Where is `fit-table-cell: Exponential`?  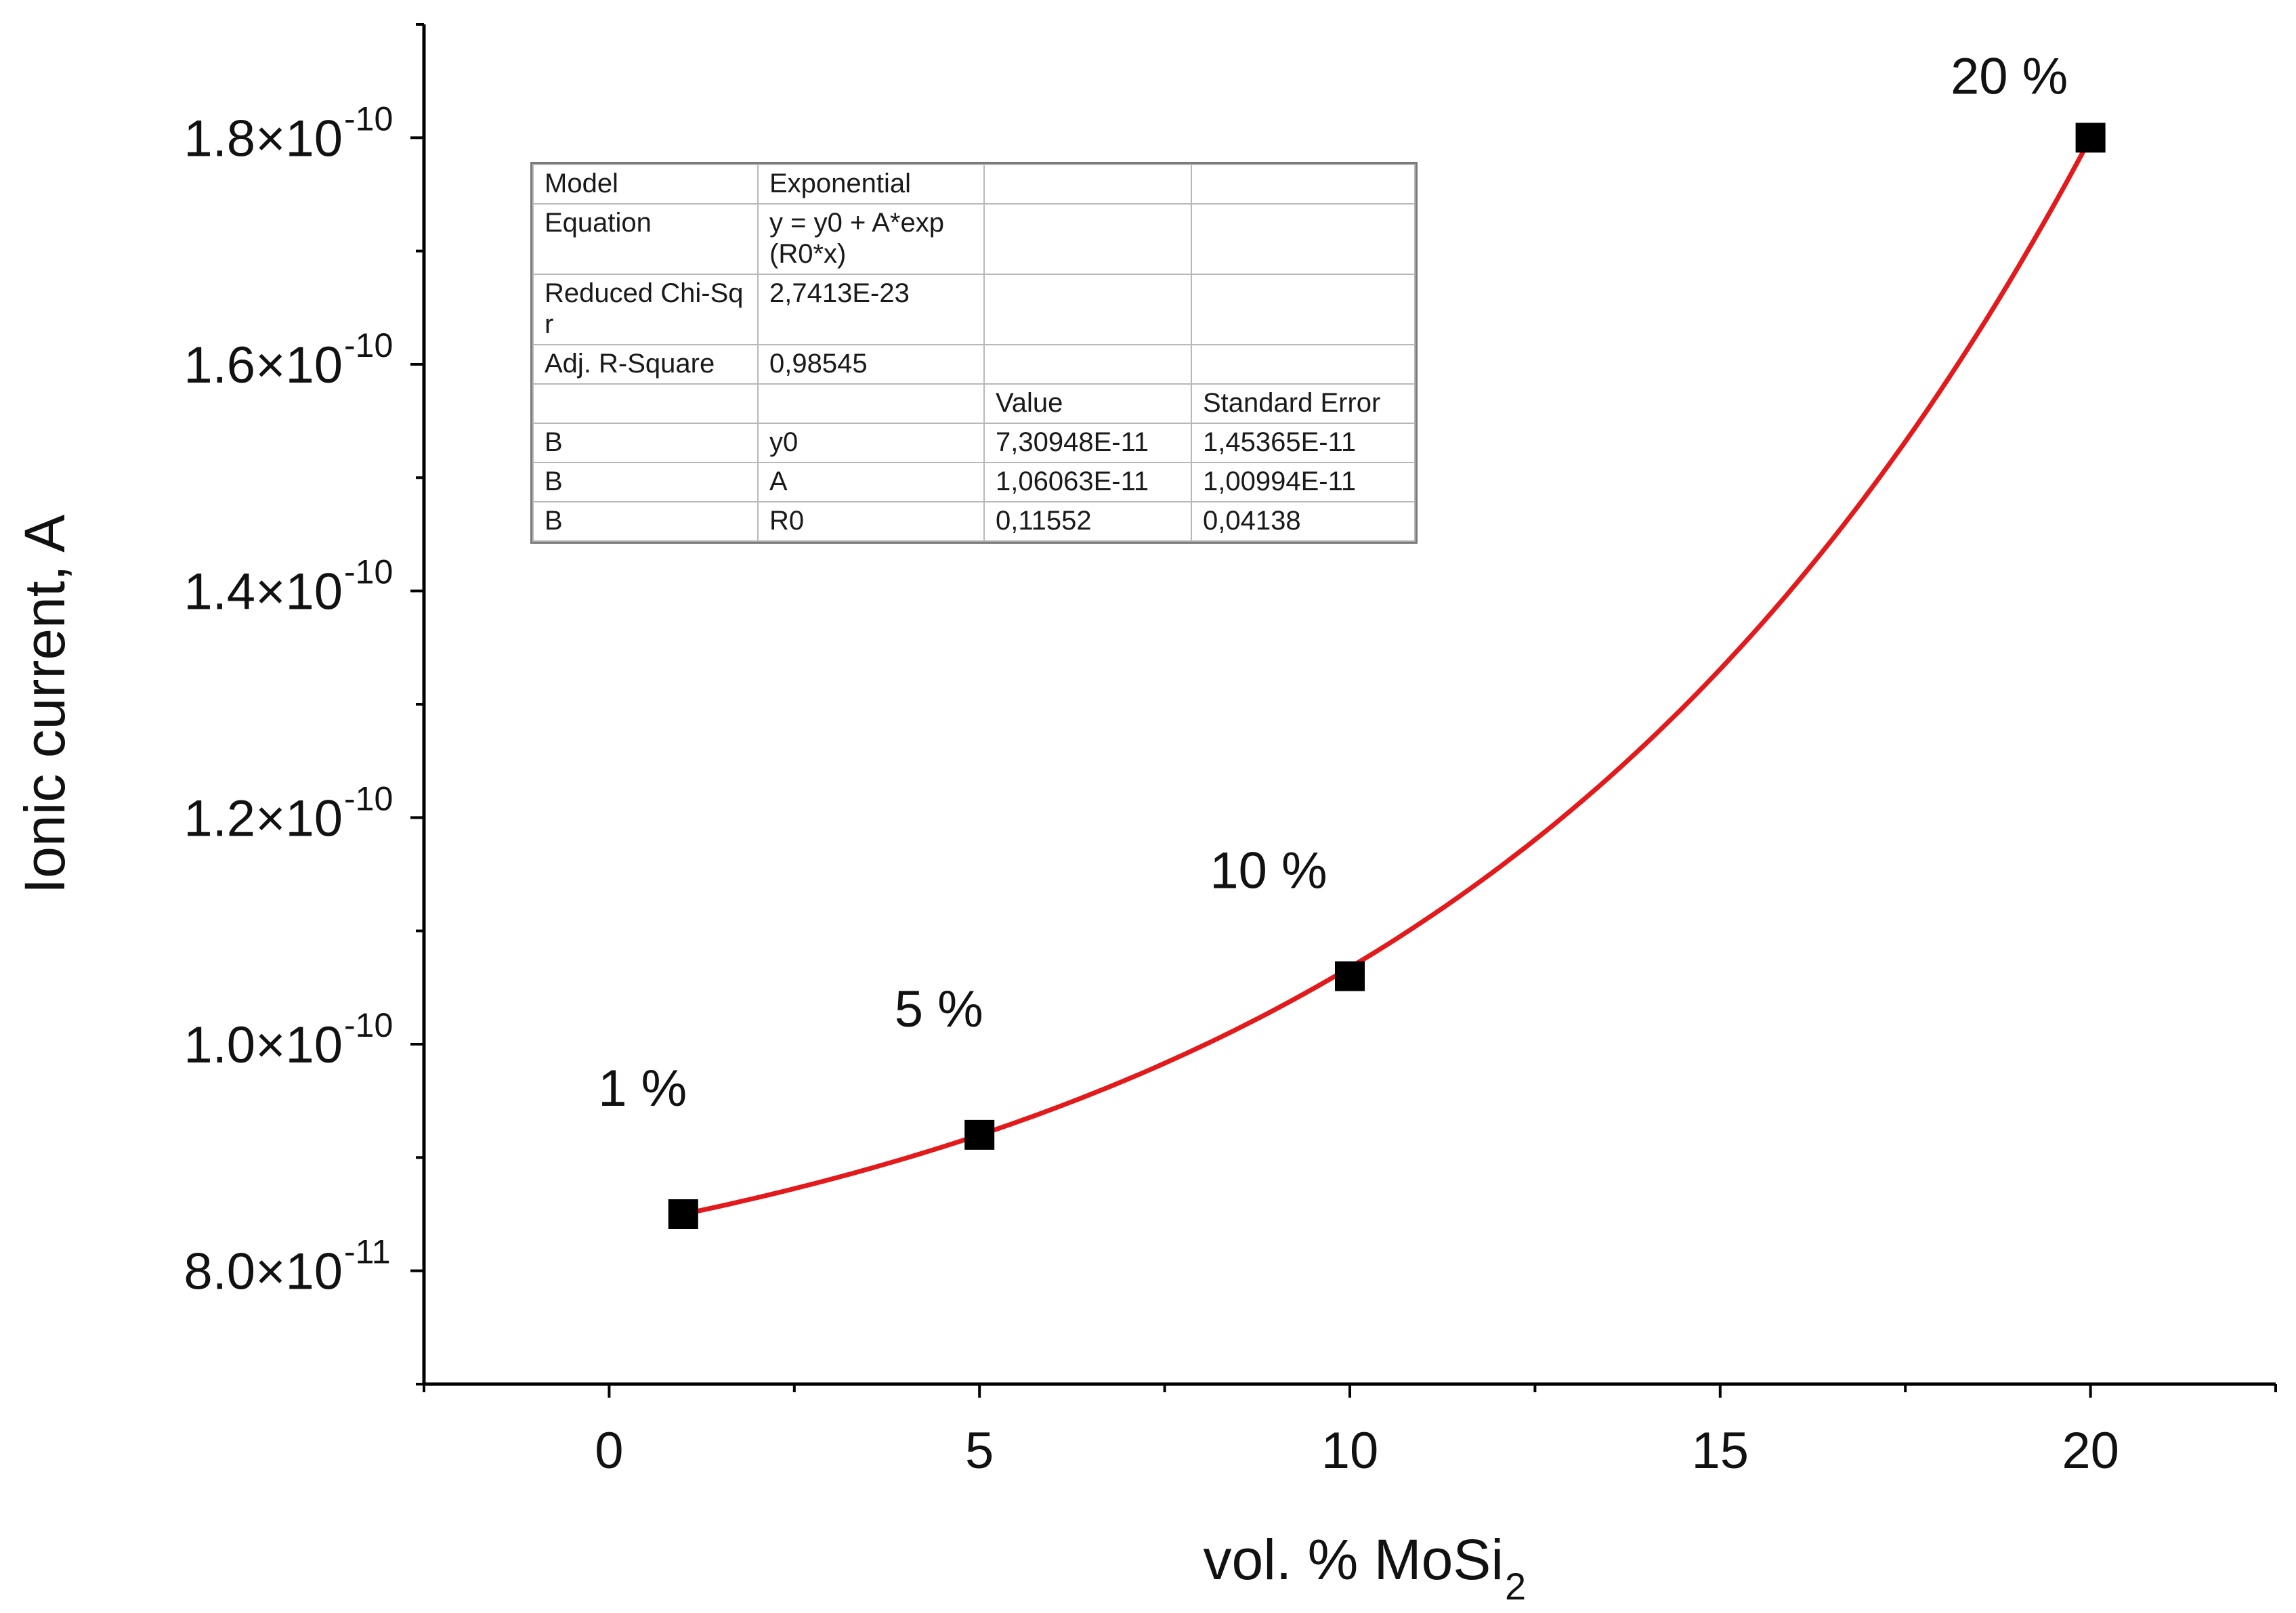 fit-table-cell: Exponential is located at coordinates (871, 184).